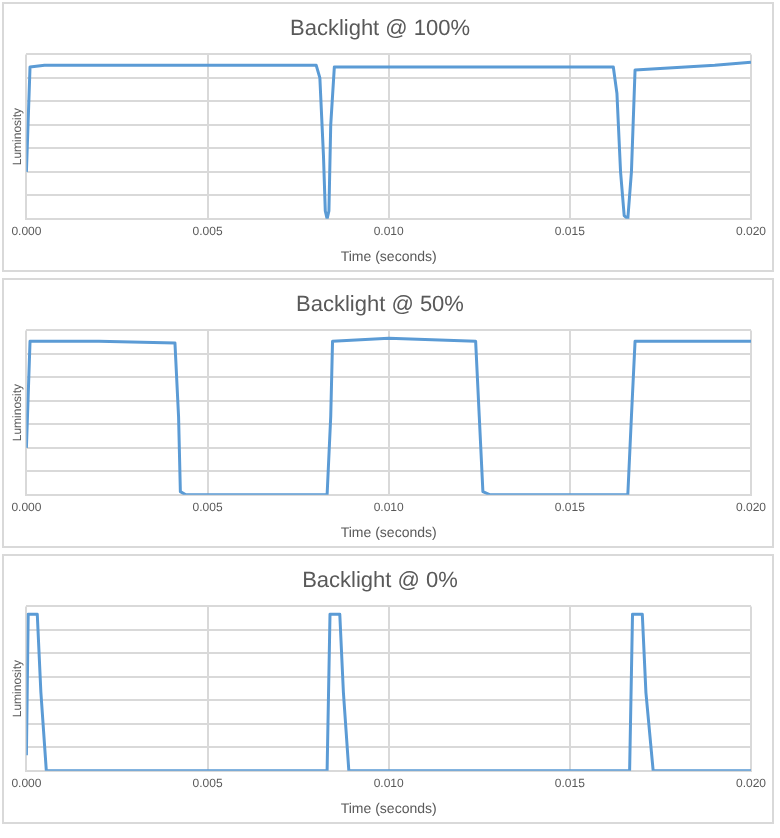 This screenshot has width=780, height=838. What do you see at coordinates (380, 305) in the screenshot?
I see `chart-title: Backlight @ 50%` at bounding box center [380, 305].